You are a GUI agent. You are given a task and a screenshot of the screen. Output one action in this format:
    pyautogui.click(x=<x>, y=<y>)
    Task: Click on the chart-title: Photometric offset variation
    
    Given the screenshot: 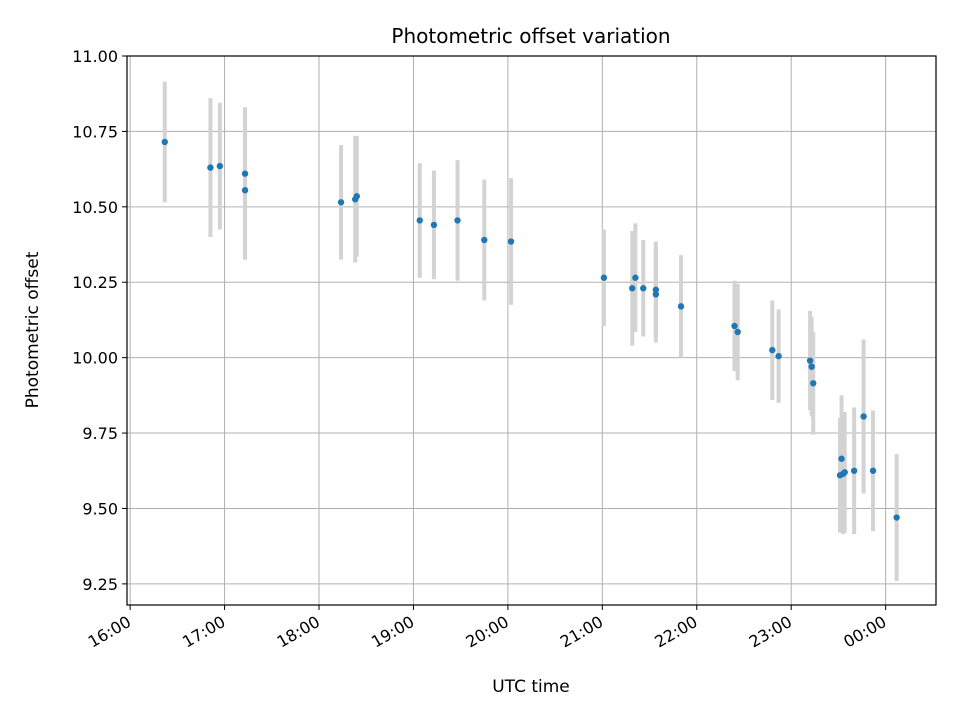 What is the action you would take?
    pyautogui.click(x=530, y=36)
    